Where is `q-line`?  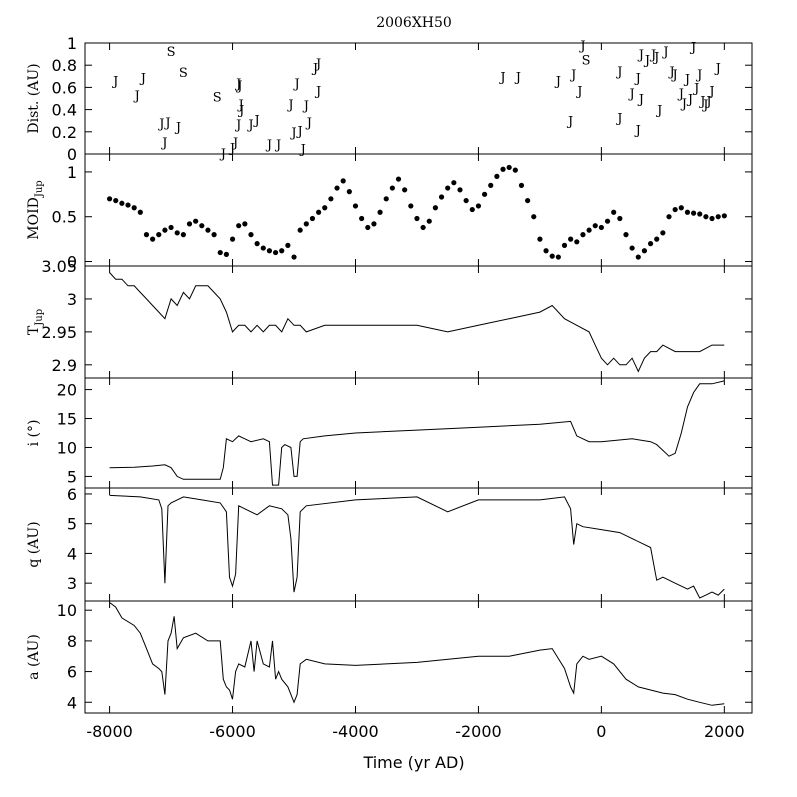 q-line is located at coordinates (417, 546).